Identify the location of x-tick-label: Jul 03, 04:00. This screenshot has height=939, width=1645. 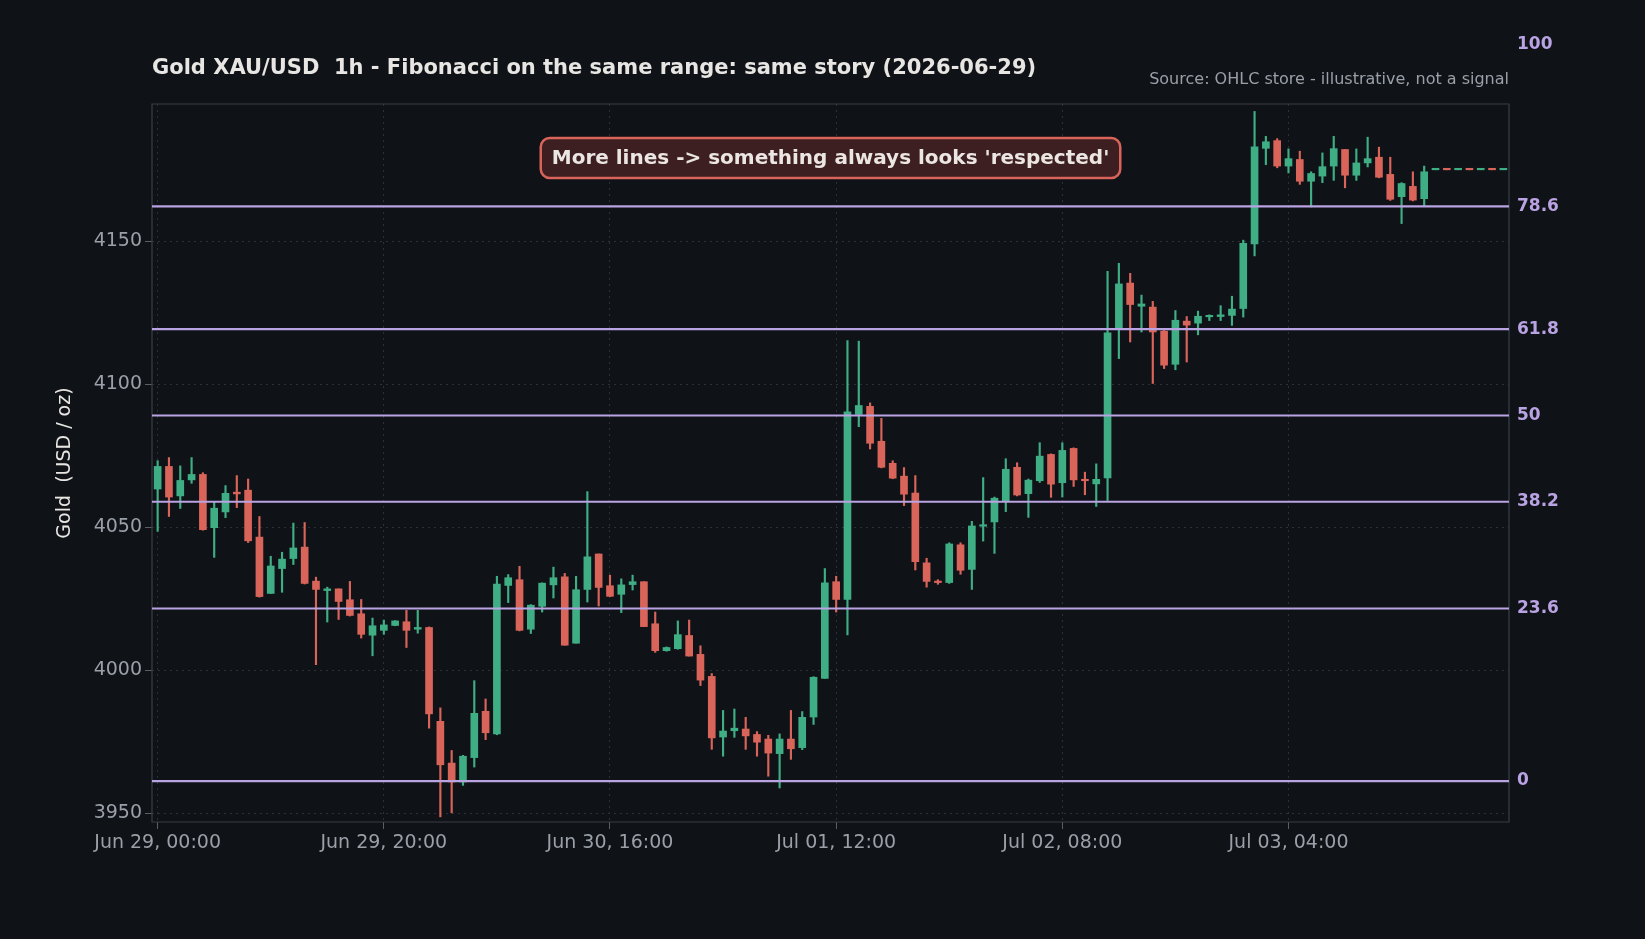
(1288, 841).